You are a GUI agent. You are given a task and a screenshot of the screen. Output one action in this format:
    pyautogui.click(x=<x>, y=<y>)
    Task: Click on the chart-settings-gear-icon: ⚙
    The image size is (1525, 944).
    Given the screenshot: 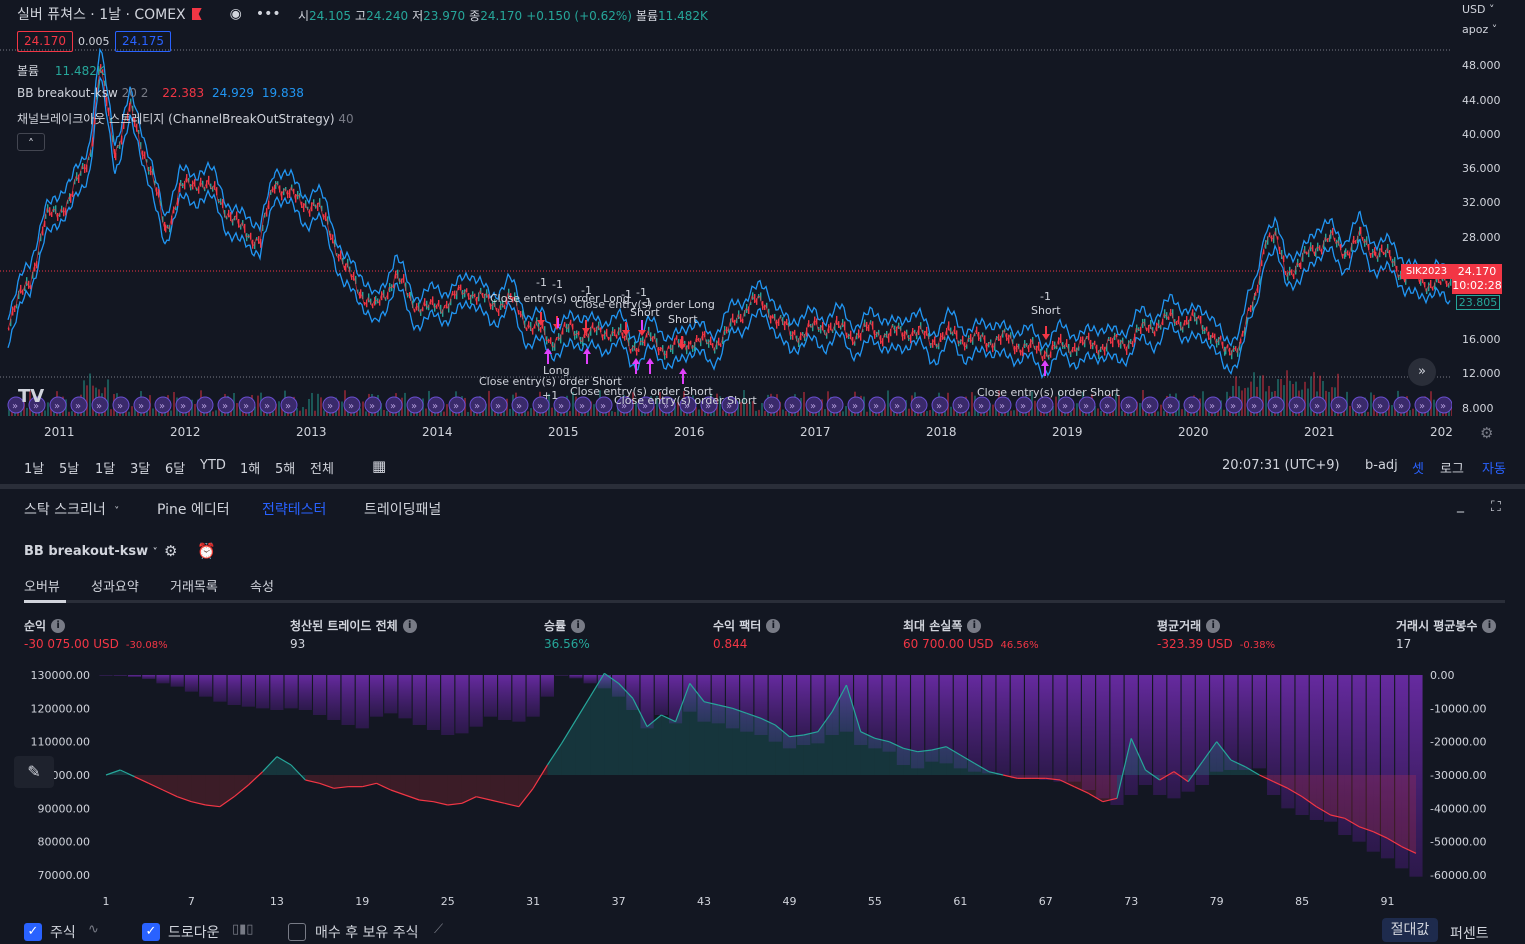 What is the action you would take?
    pyautogui.click(x=1487, y=433)
    